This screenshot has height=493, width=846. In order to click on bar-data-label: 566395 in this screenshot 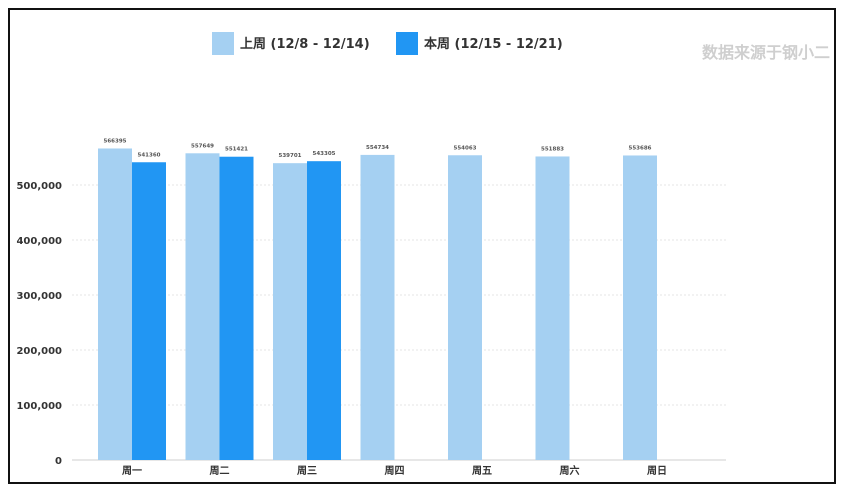, I will do `click(115, 141)`.